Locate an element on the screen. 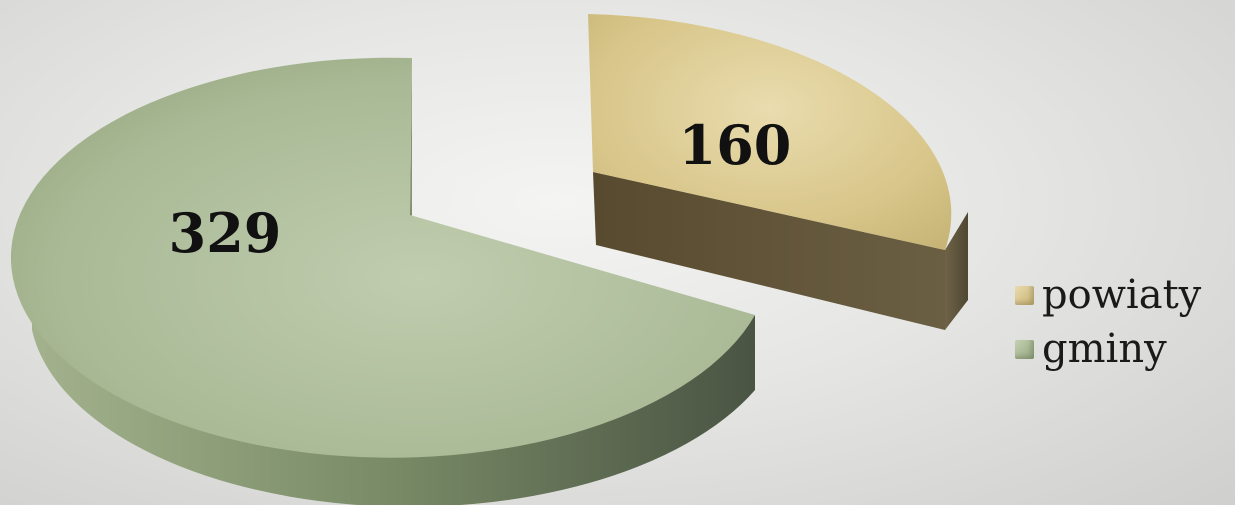 This screenshot has height=505, width=1235. legend-swatch-powiaty is located at coordinates (1024, 295).